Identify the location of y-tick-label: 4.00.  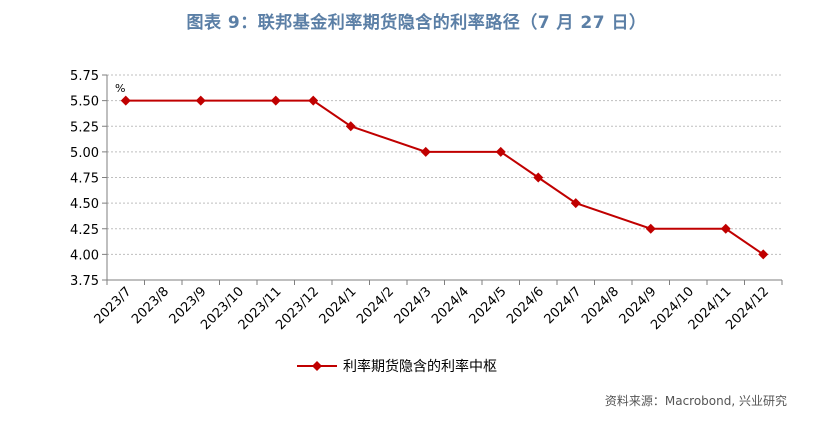
(84, 255).